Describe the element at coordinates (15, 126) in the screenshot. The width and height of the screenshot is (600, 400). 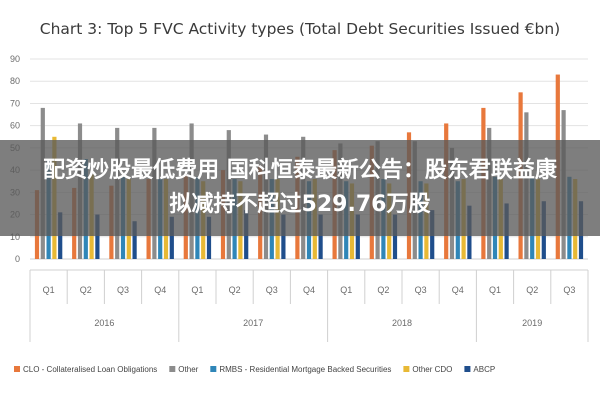
I see `y-tick-label: 60` at that location.